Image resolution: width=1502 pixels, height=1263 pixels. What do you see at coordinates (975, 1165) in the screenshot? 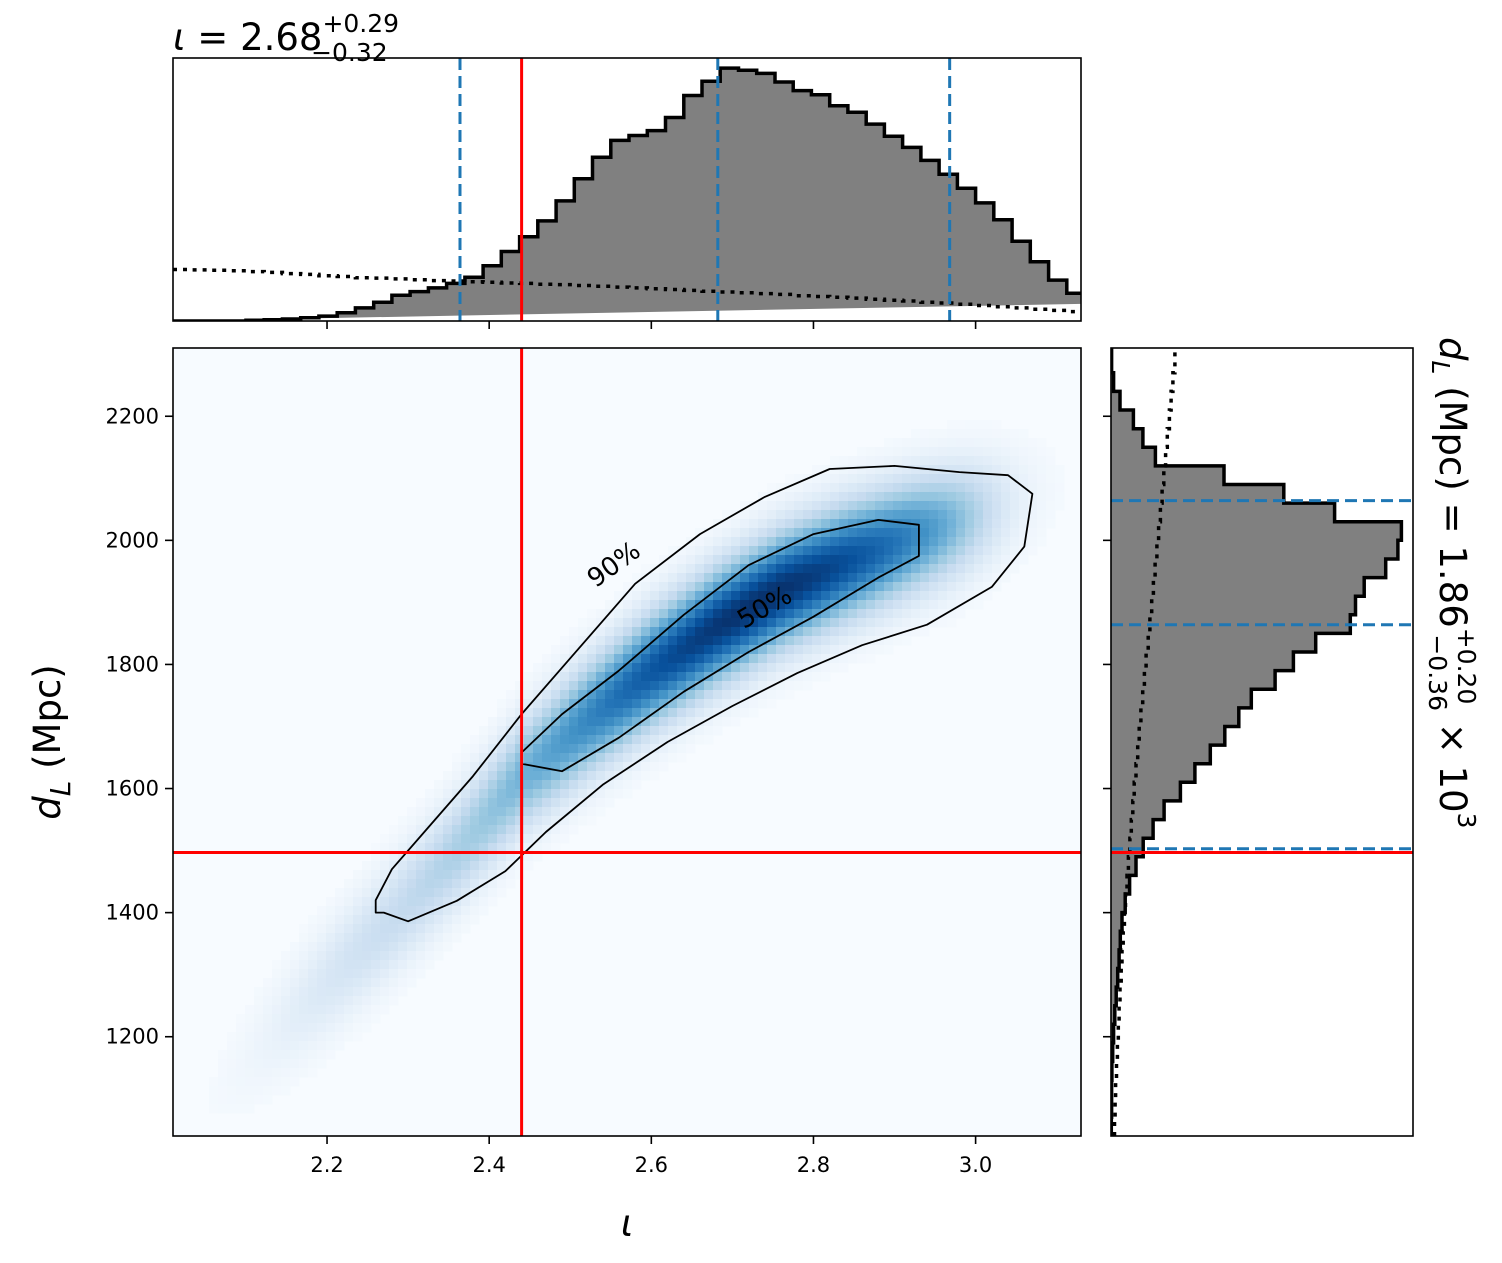
I see `x-tick-label: 3.0` at bounding box center [975, 1165].